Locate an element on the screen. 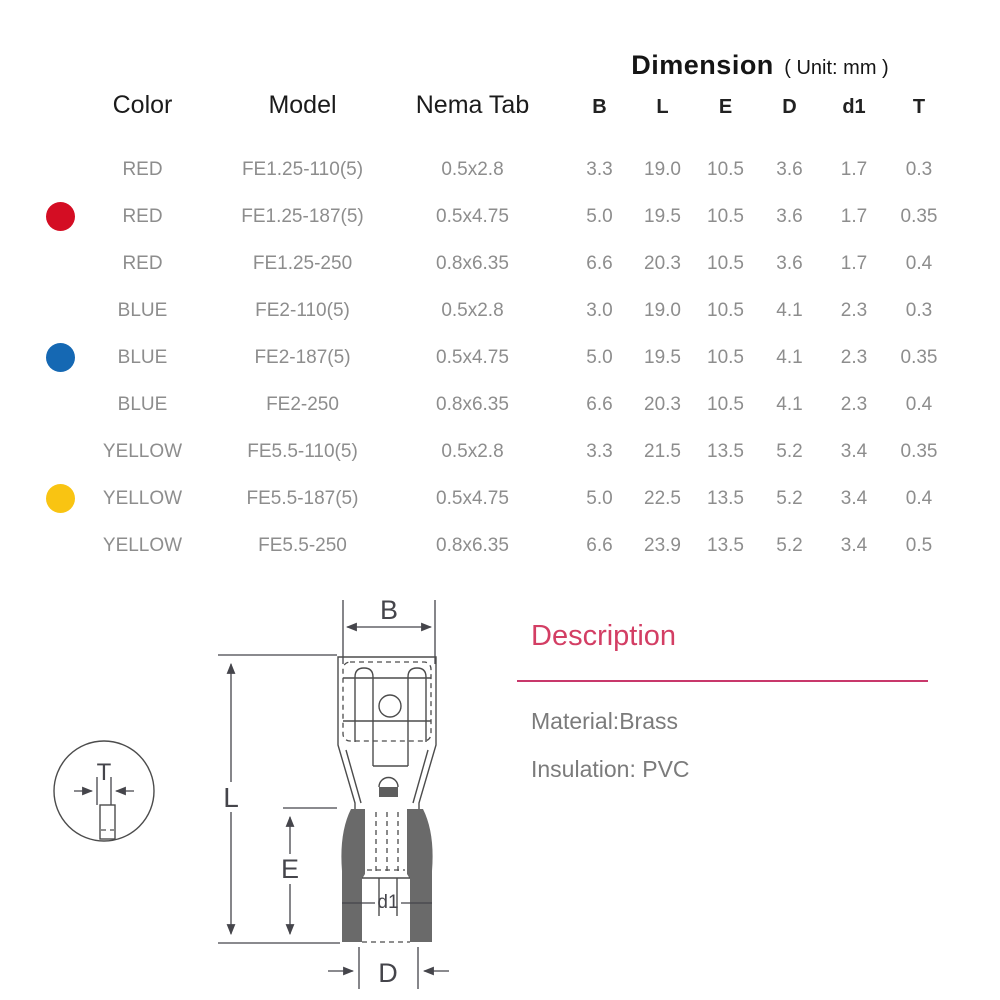  model-cell: FE5.5-110(5) is located at coordinates (302, 451).